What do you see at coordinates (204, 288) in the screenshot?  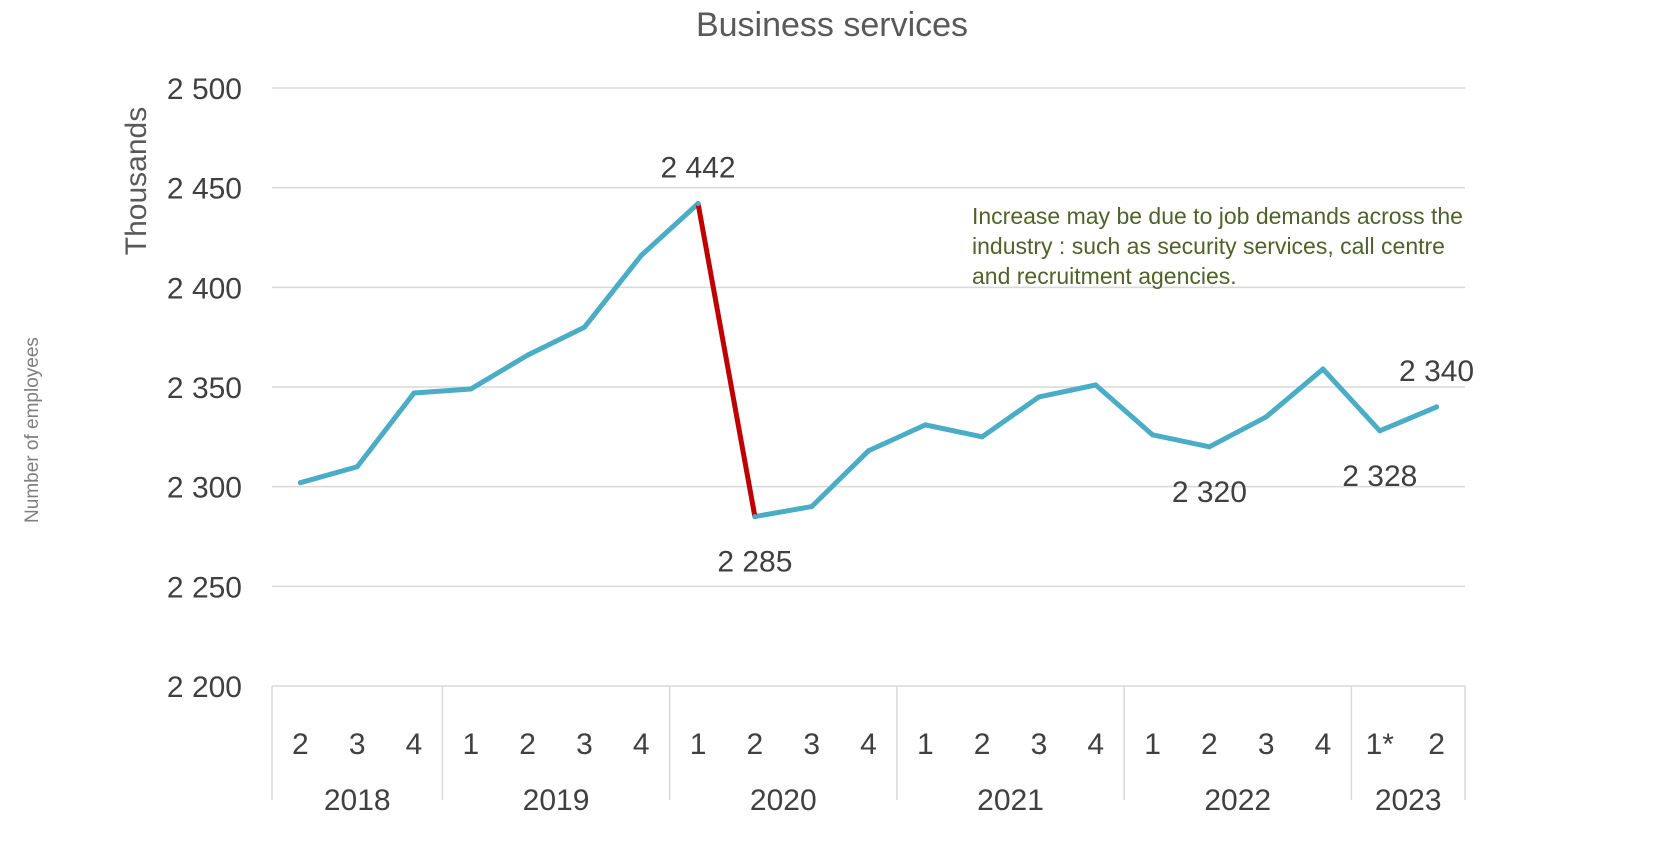 I see `y-tick-label: 2 400` at bounding box center [204, 288].